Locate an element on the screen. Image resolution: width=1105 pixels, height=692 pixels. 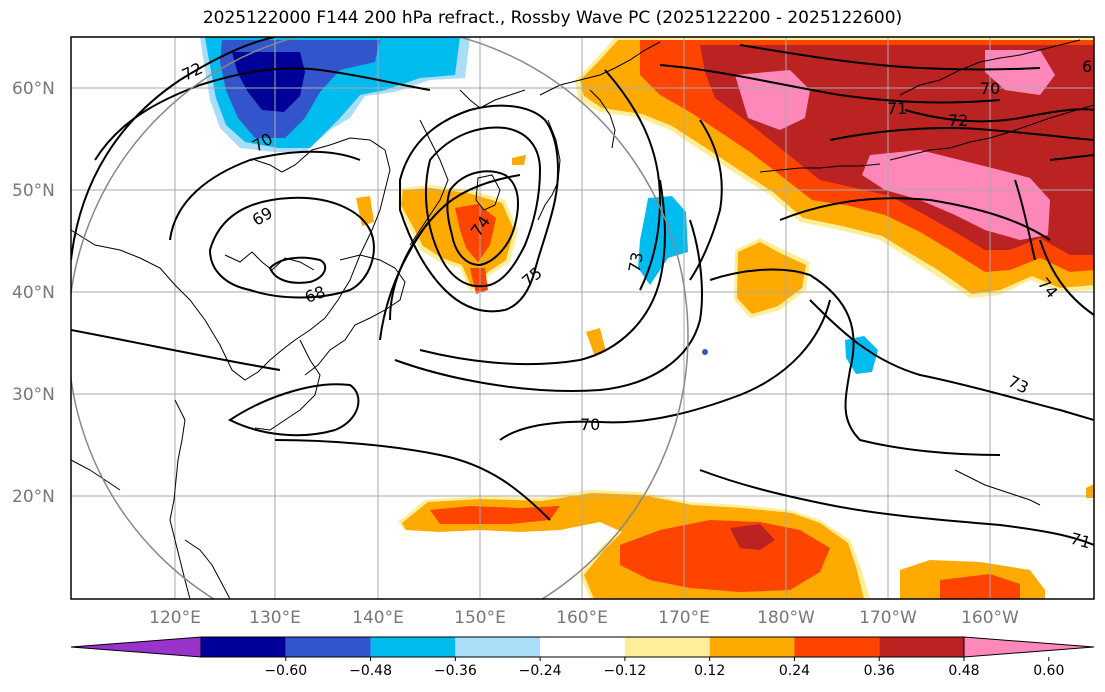
lon-label: 130°E is located at coordinates (275, 618).